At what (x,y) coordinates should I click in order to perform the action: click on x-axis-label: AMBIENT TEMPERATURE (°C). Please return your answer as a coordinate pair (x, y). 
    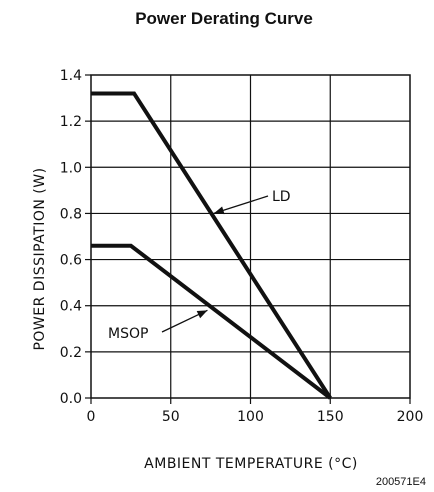
    Looking at the image, I should click on (251, 464).